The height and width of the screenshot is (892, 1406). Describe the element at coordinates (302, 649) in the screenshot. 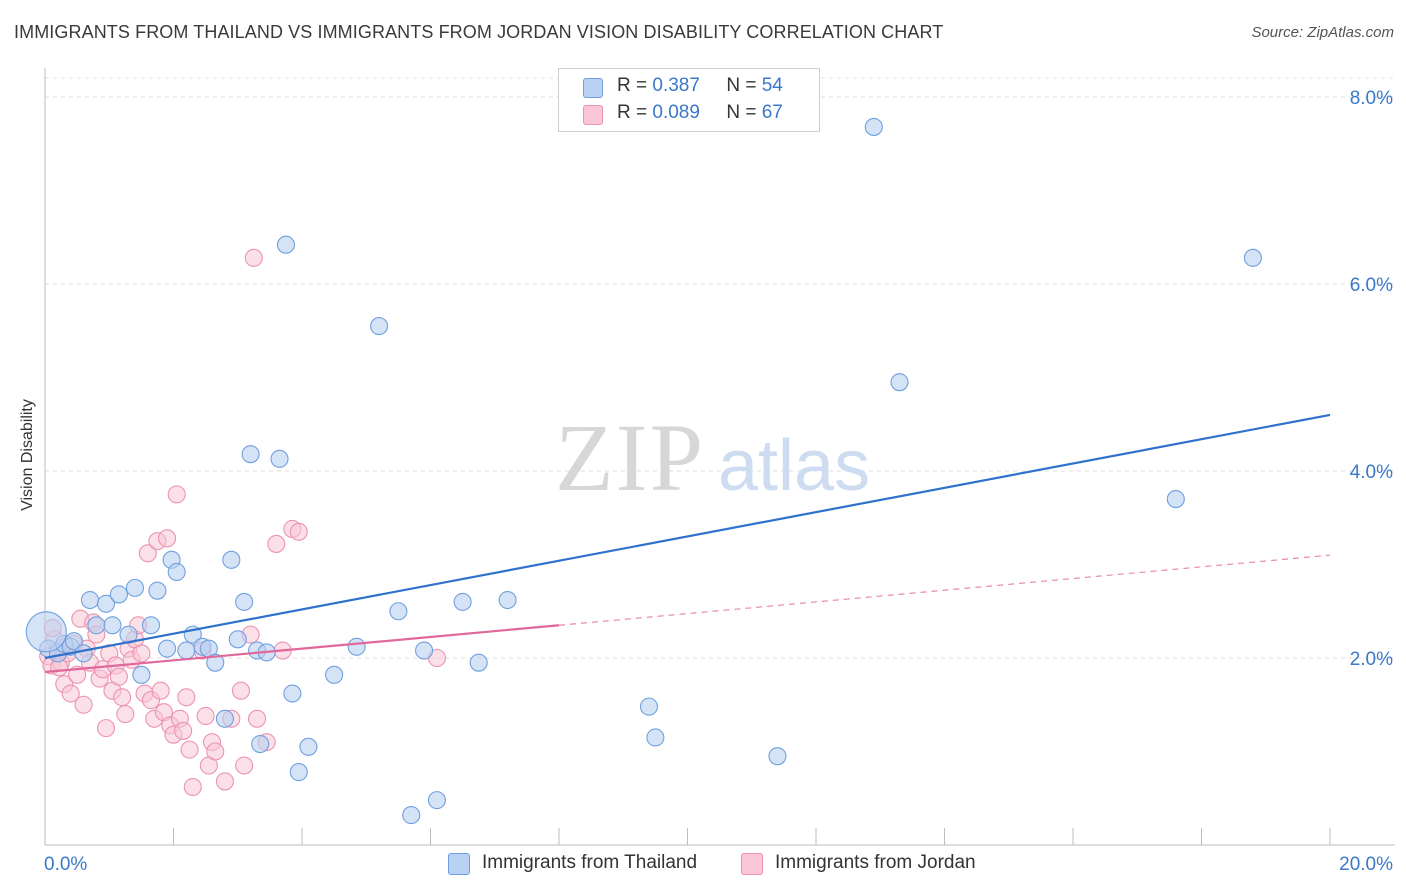

I see `trend-jordan` at that location.